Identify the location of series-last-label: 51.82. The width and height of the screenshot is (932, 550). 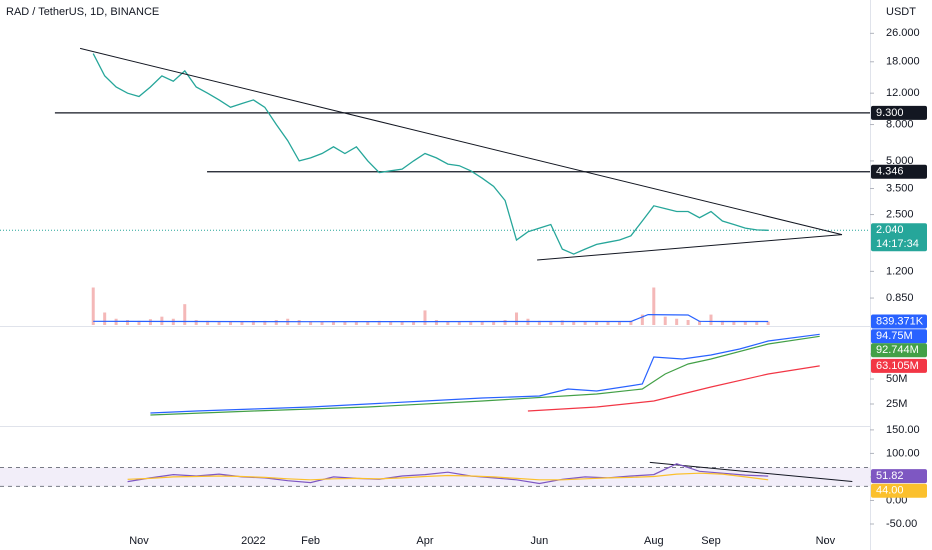
(890, 476).